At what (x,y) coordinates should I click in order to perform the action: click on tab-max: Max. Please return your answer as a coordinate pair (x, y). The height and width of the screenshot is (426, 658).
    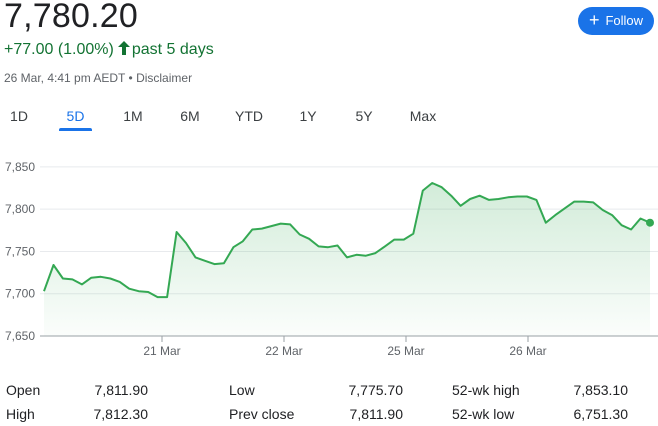
    Looking at the image, I should click on (423, 116).